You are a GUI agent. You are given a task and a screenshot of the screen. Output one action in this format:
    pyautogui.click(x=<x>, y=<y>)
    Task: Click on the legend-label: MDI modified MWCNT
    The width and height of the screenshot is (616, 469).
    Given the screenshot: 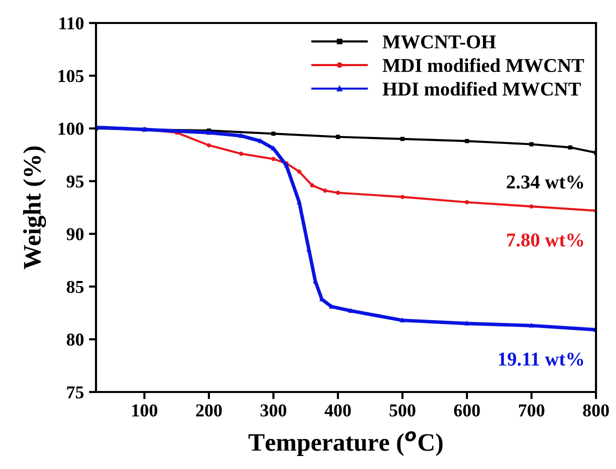 What is the action you would take?
    pyautogui.click(x=483, y=65)
    